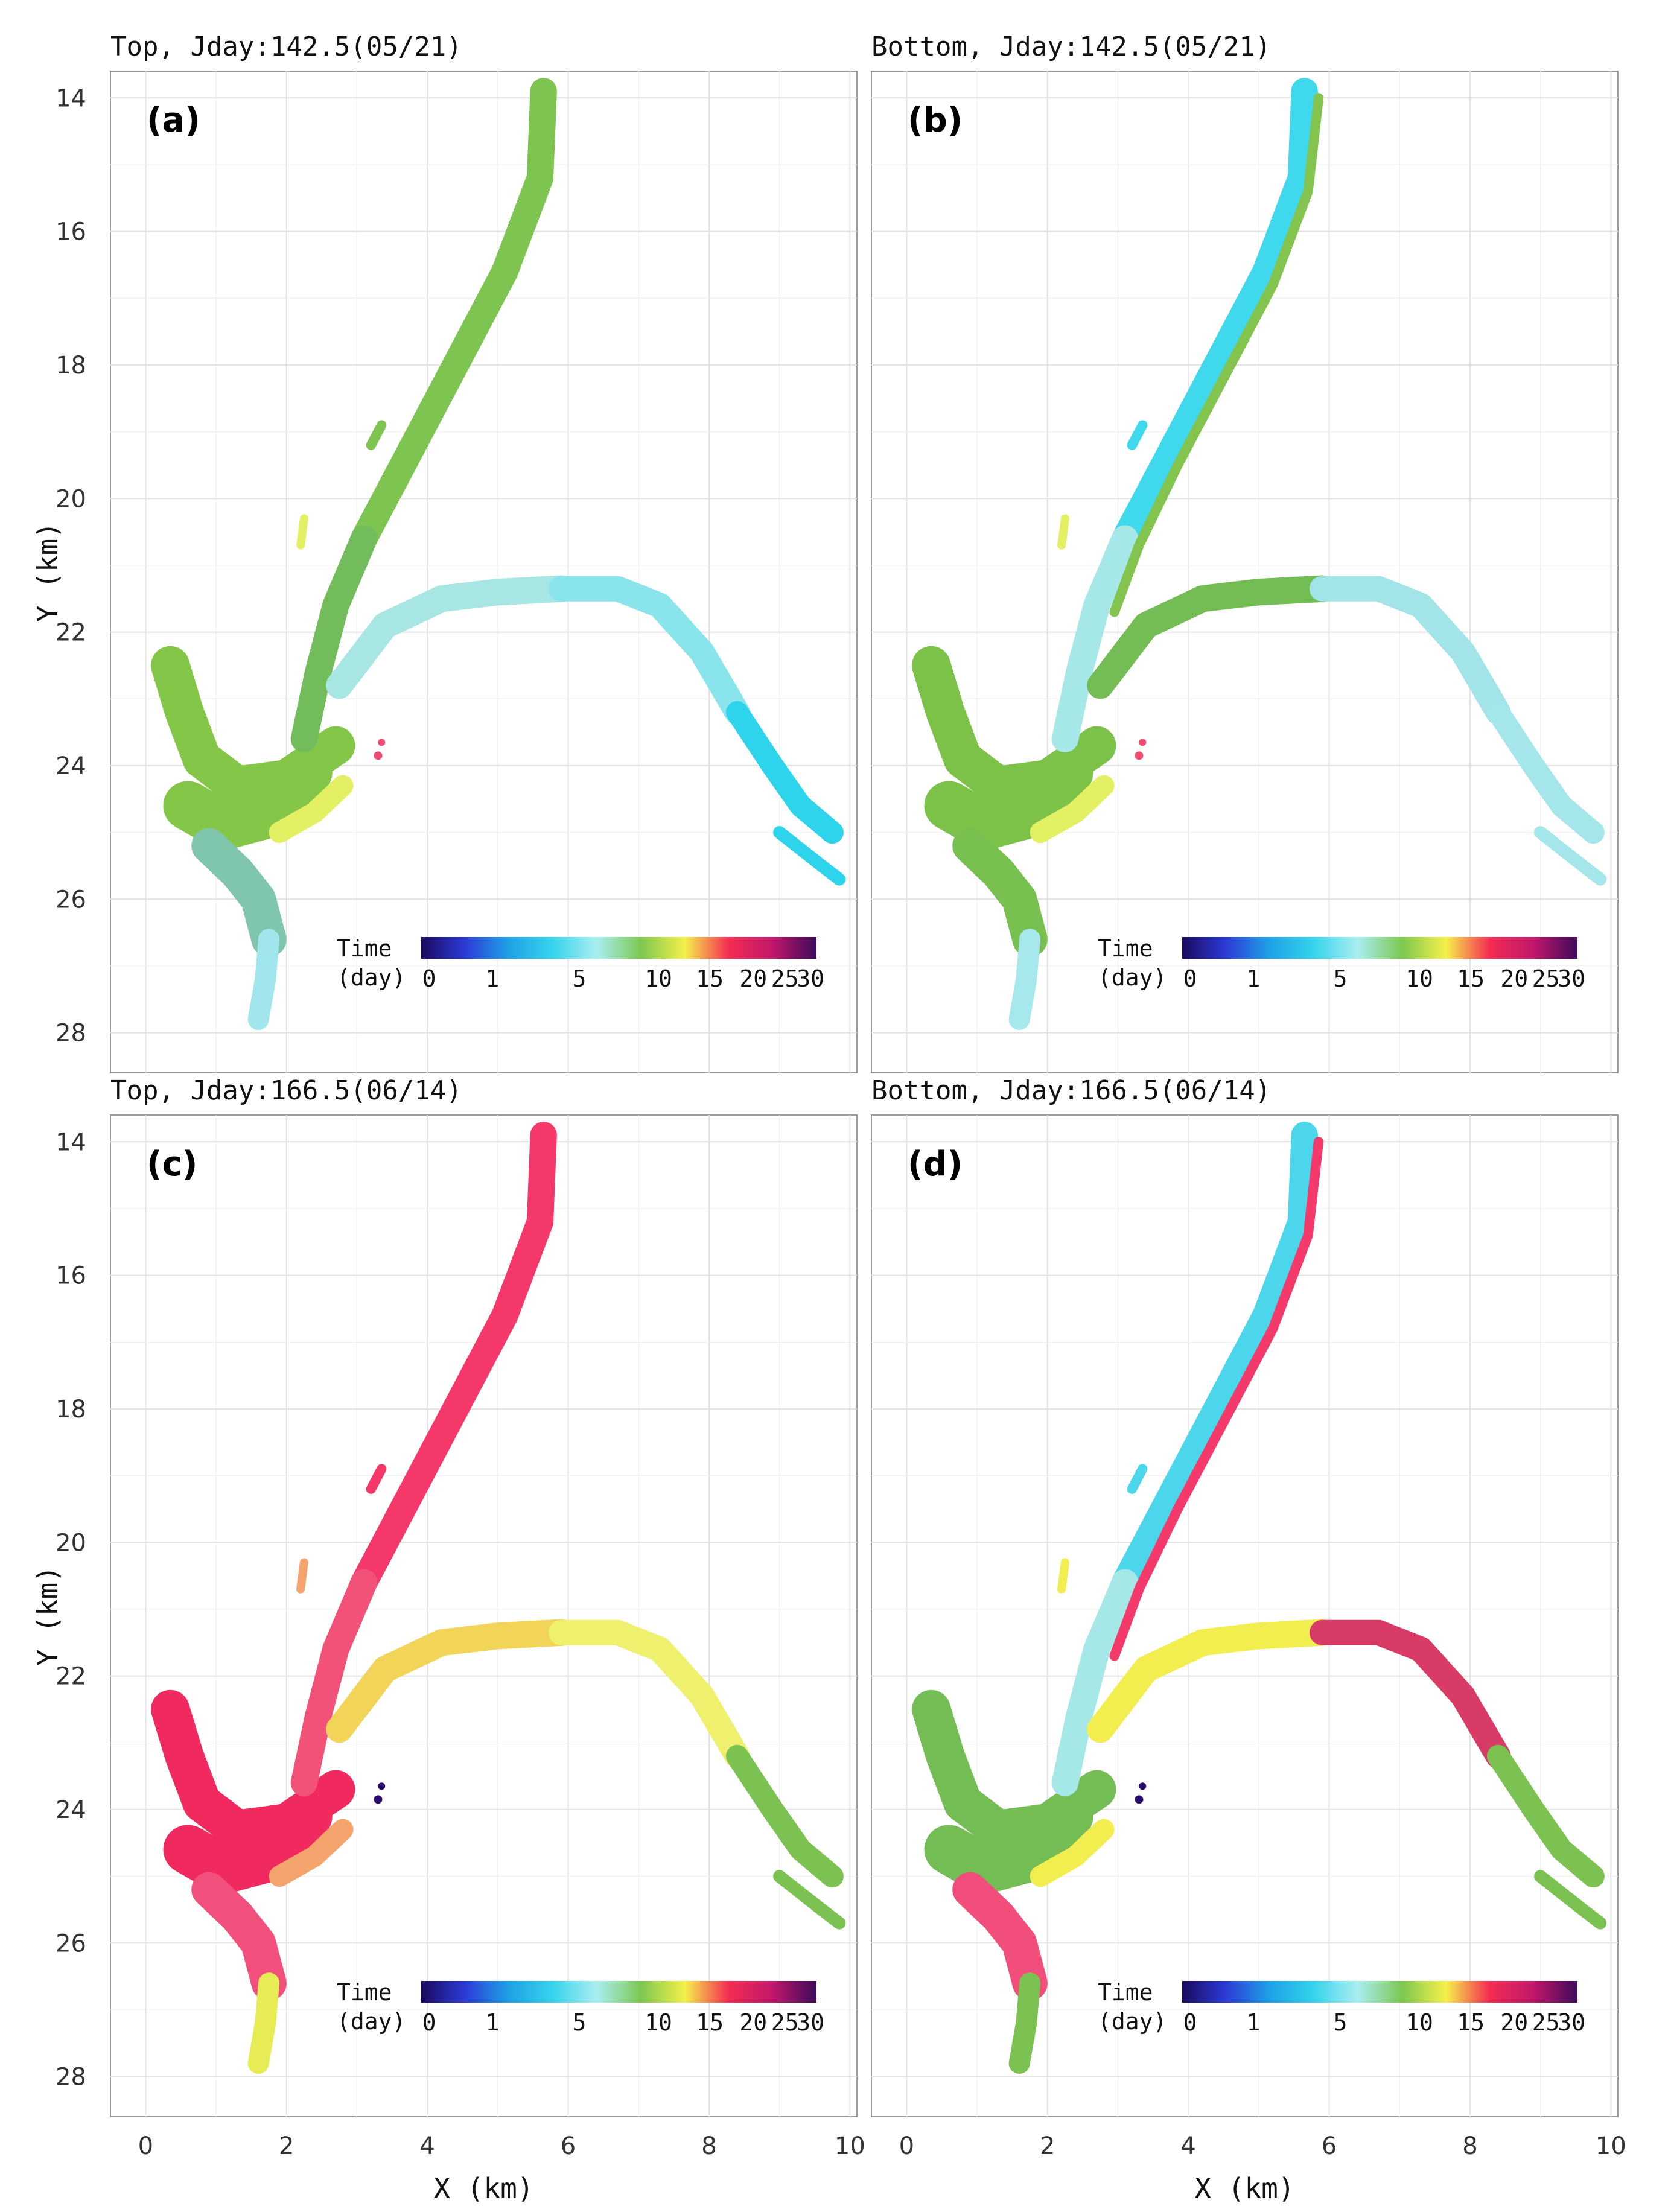  Describe the element at coordinates (71, 1543) in the screenshot. I see `y-tick-label: 20` at that location.